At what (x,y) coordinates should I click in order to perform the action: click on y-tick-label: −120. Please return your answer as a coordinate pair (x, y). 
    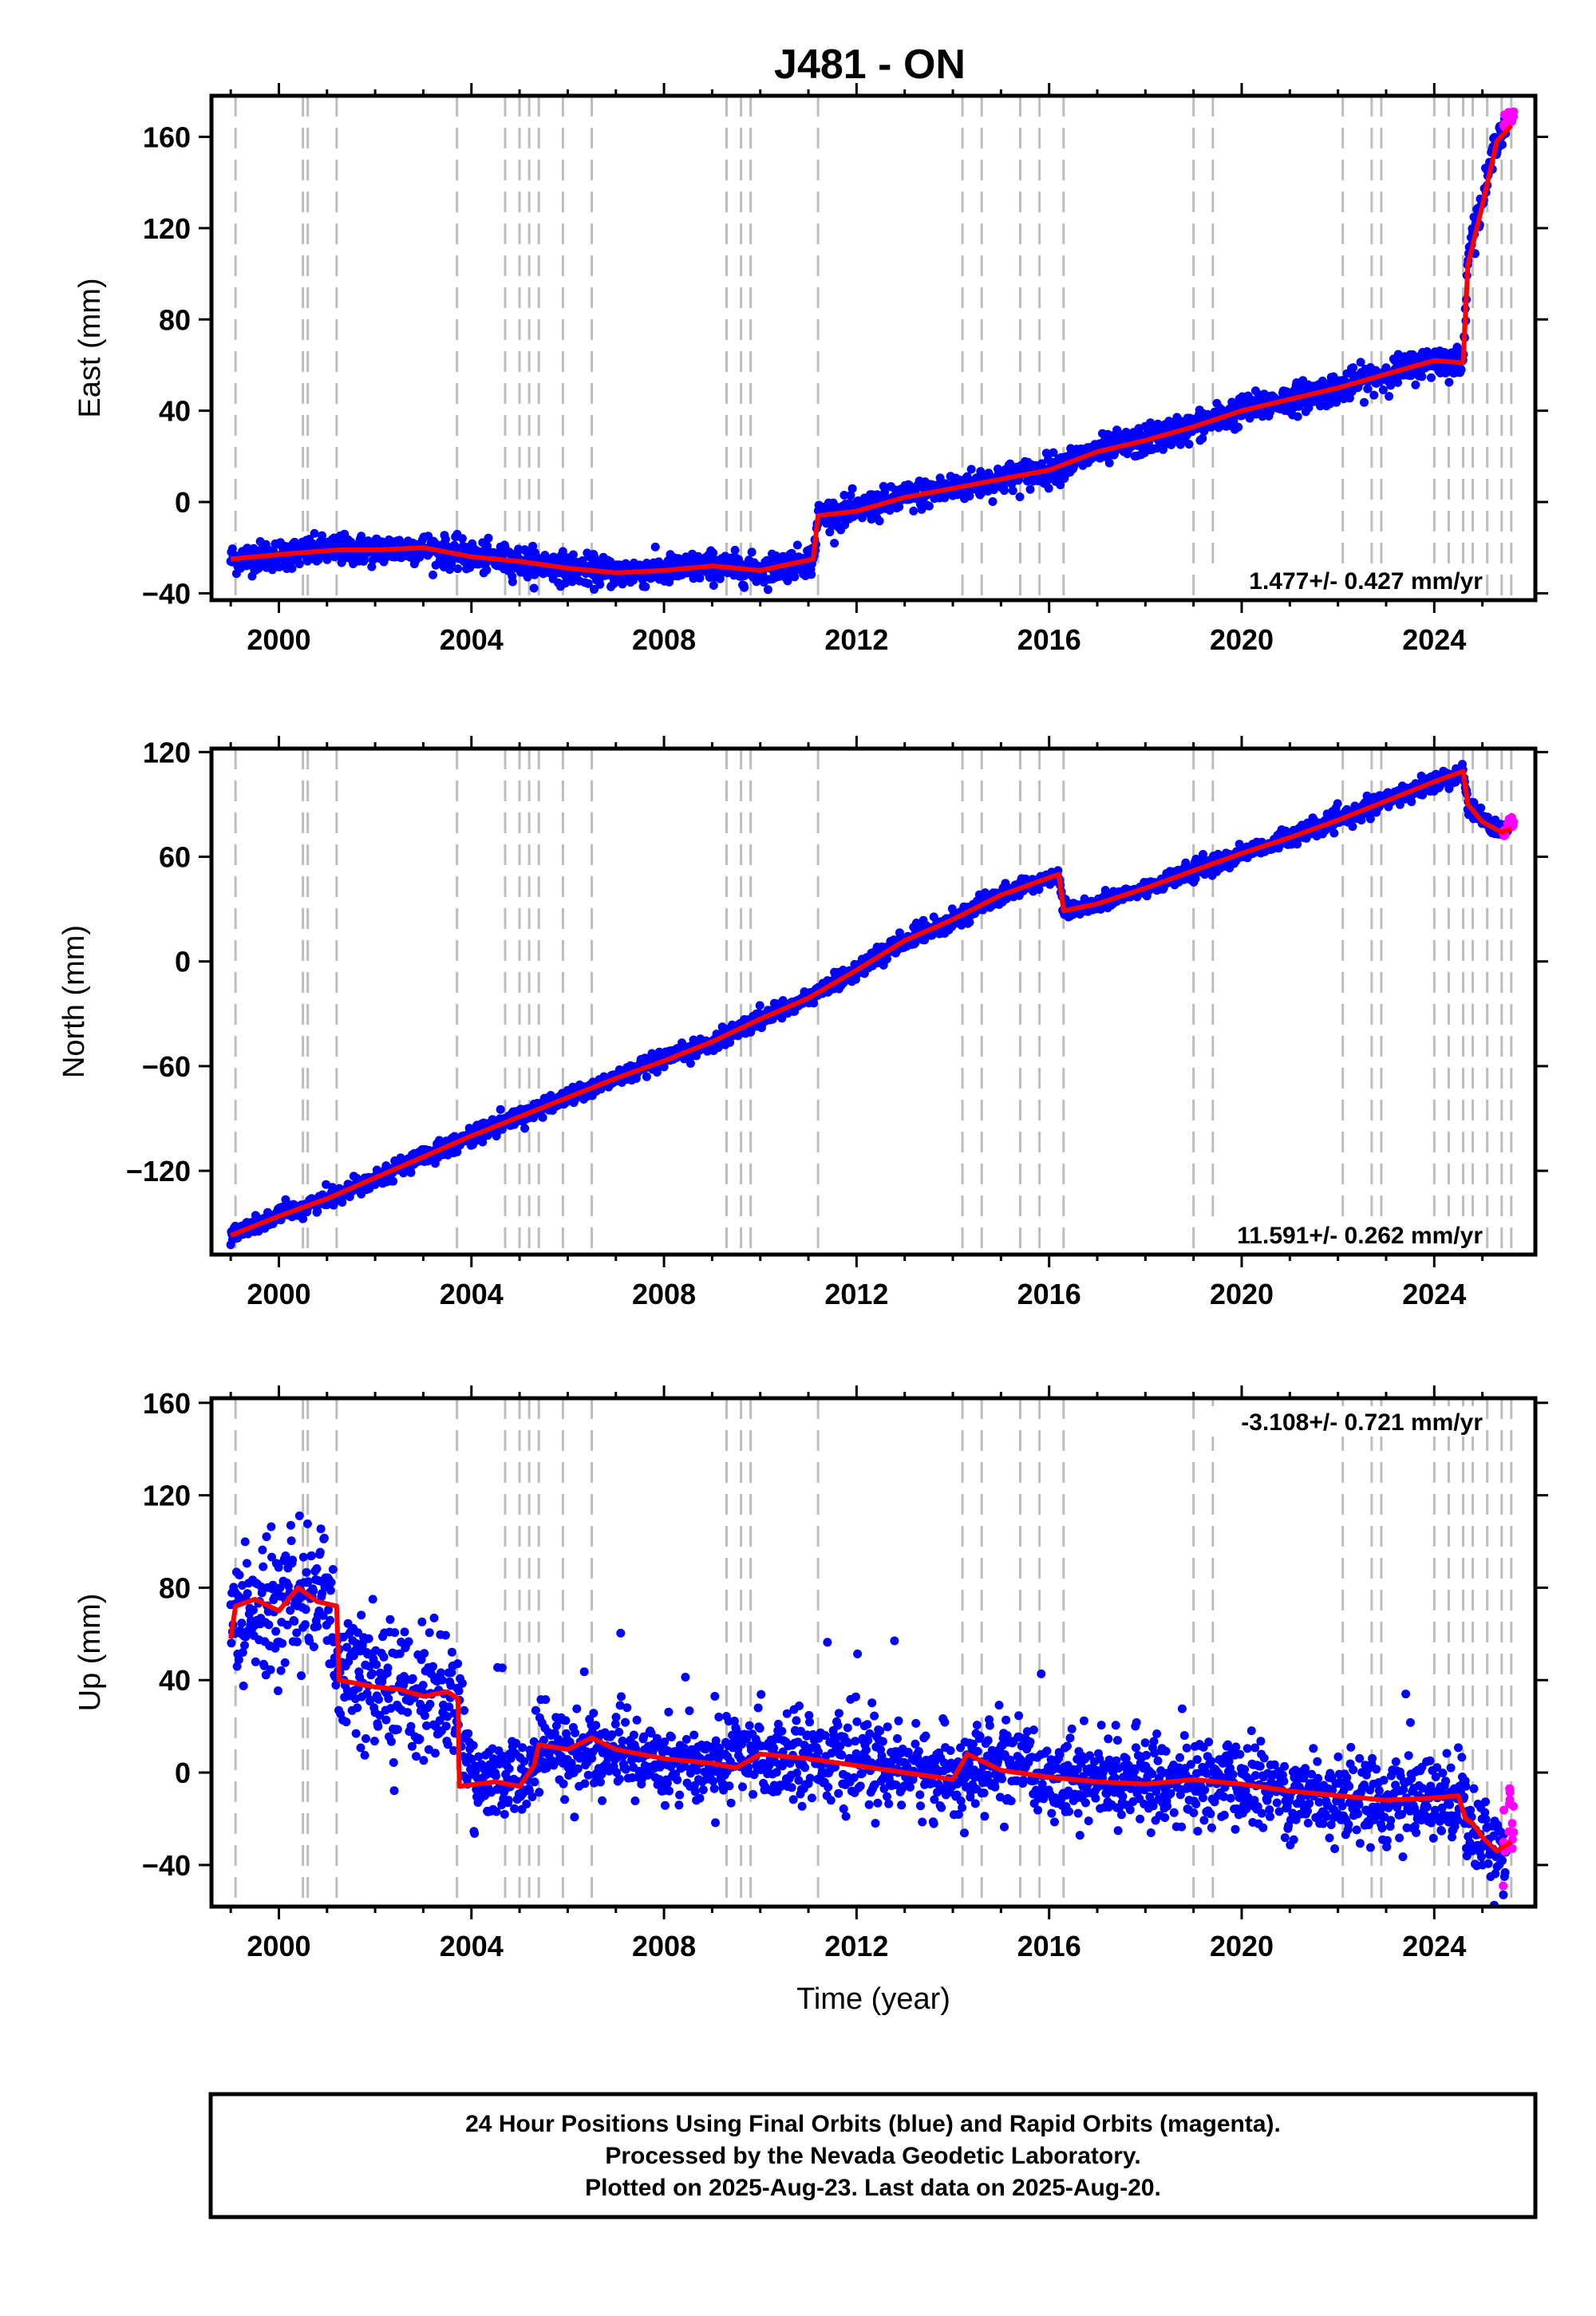
    Looking at the image, I should click on (158, 1171).